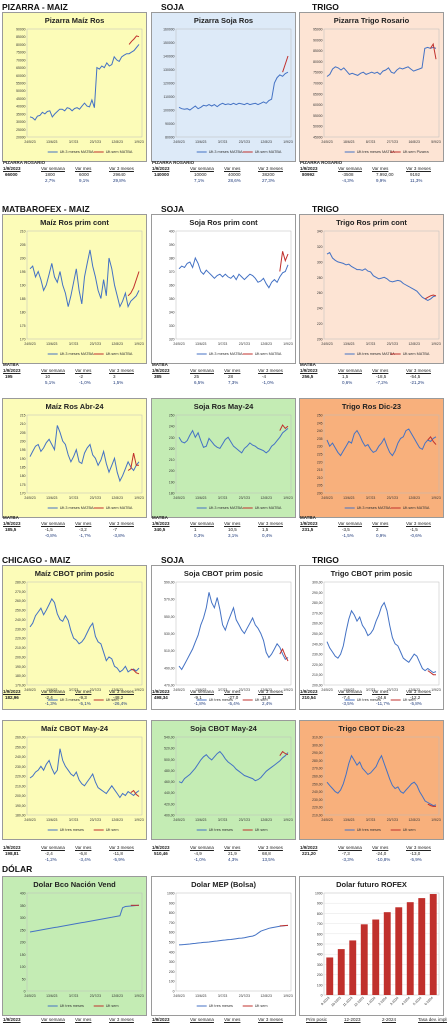 Image resolution: width=447 pixels, height=1024 pixels. I want to click on stats-price: 198,81, so click(12, 853).